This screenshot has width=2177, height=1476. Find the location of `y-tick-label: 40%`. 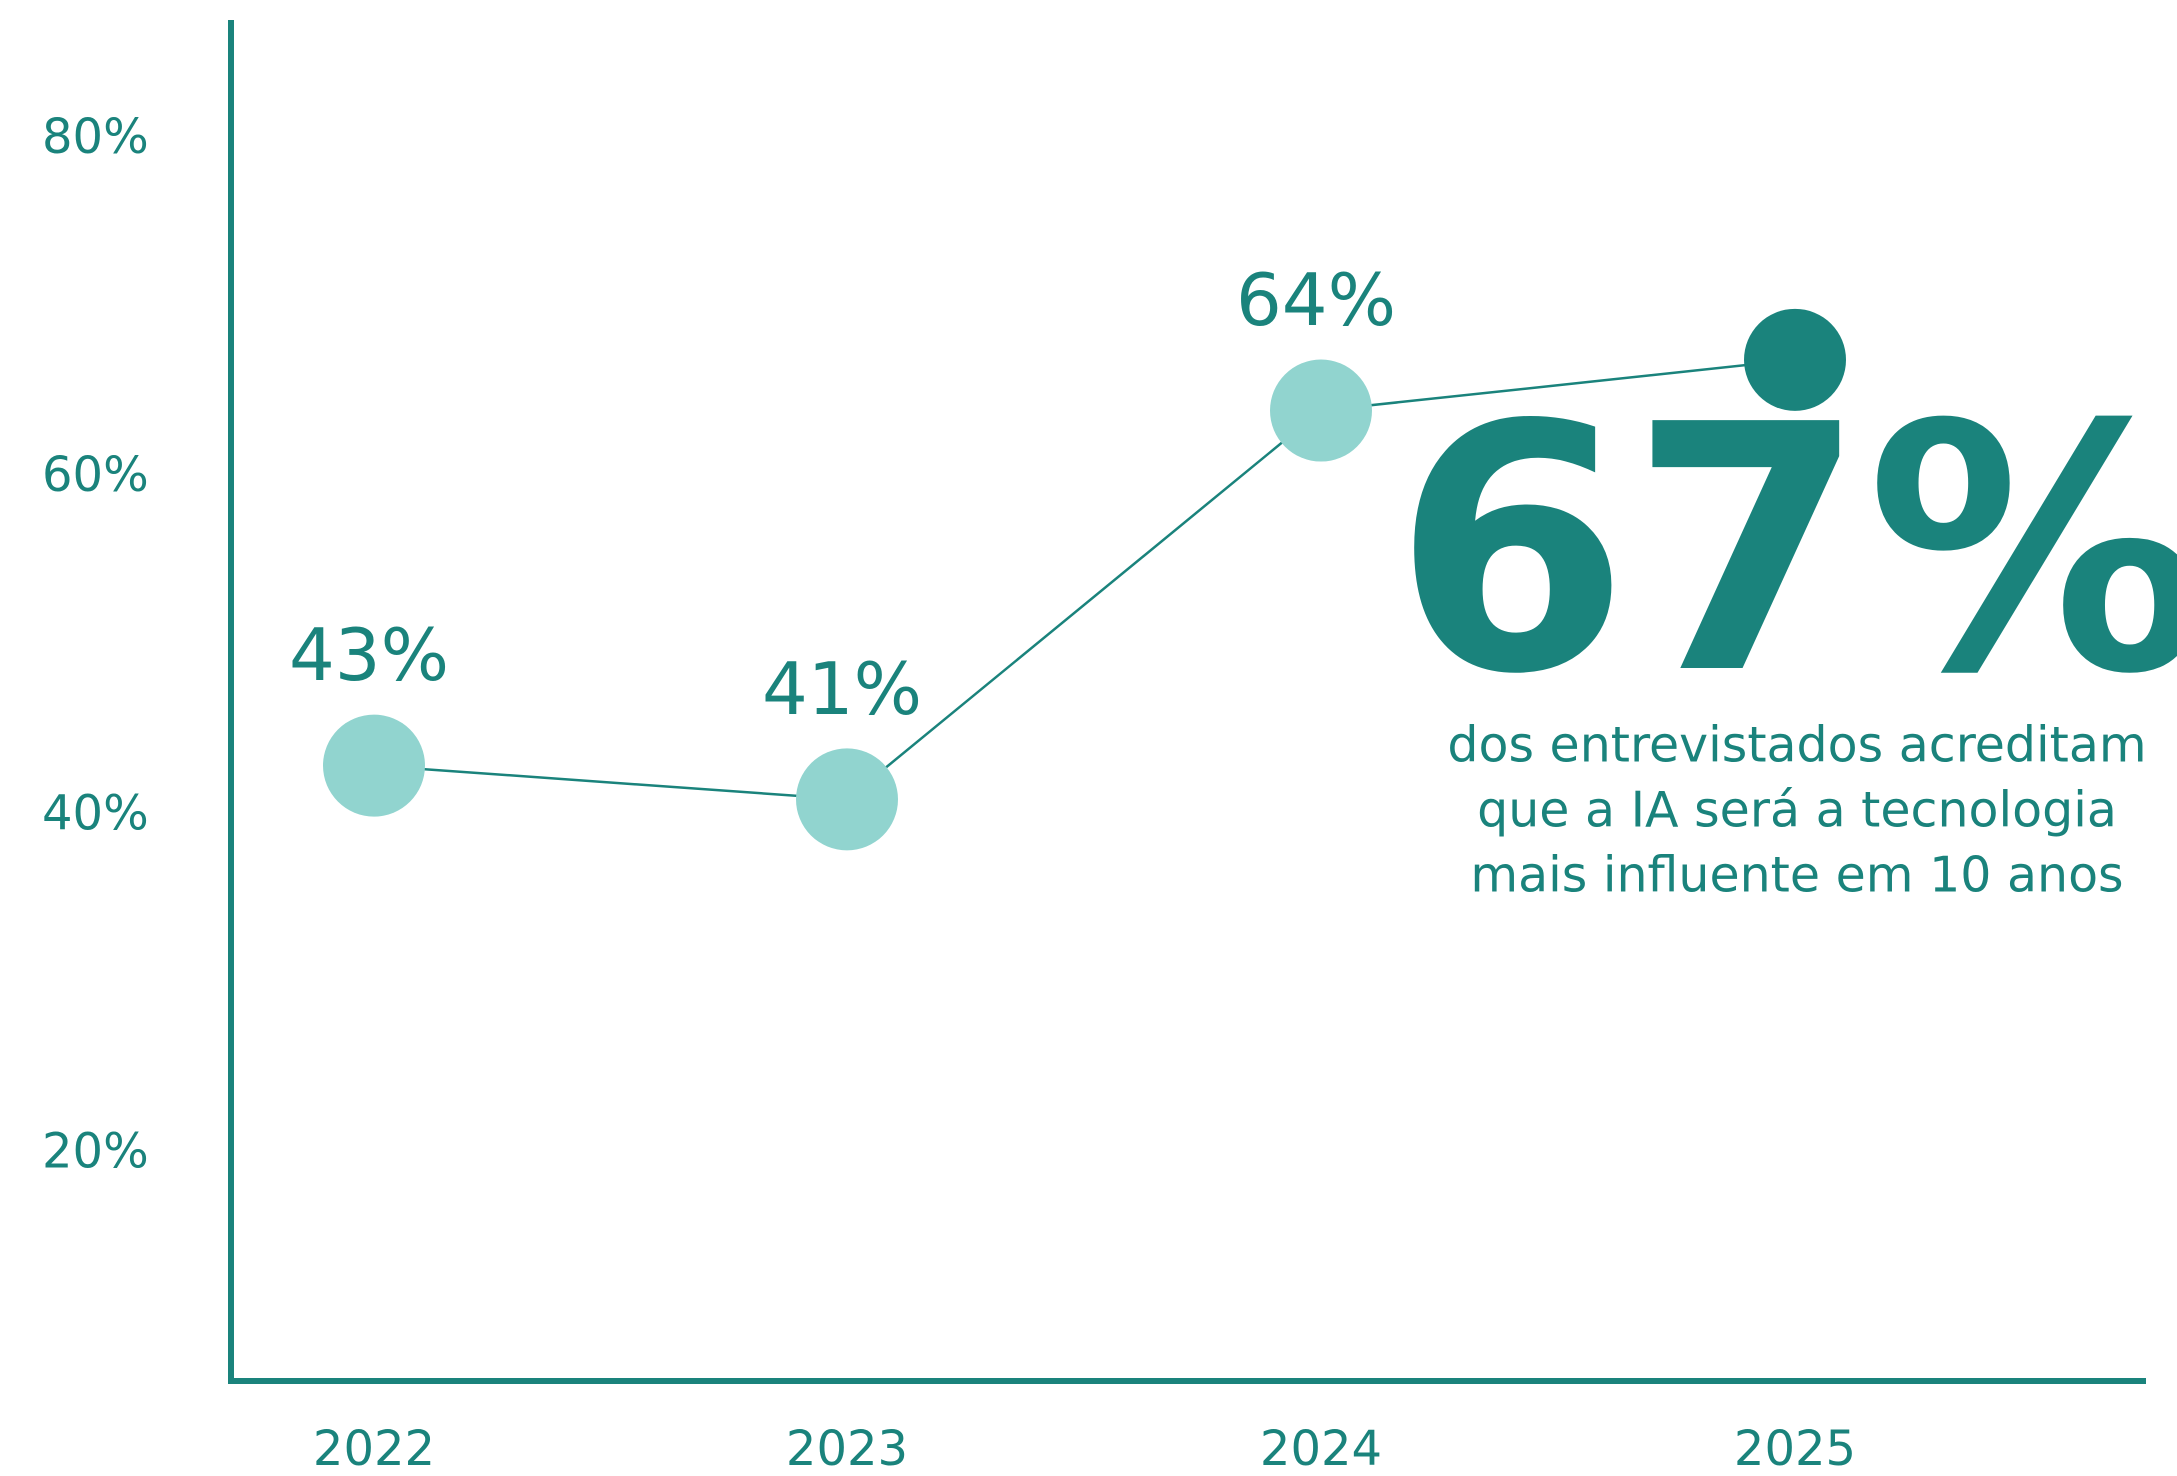

y-tick-label: 40% is located at coordinates (95, 813).